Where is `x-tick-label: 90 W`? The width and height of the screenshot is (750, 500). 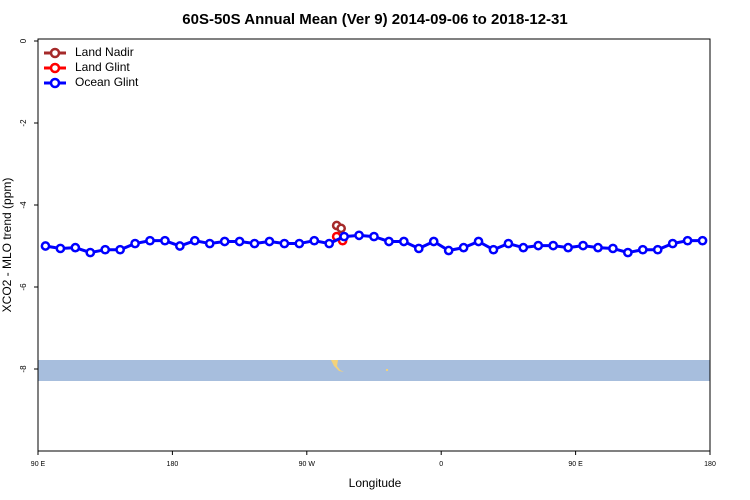
x-tick-label: 90 W is located at coordinates (307, 464).